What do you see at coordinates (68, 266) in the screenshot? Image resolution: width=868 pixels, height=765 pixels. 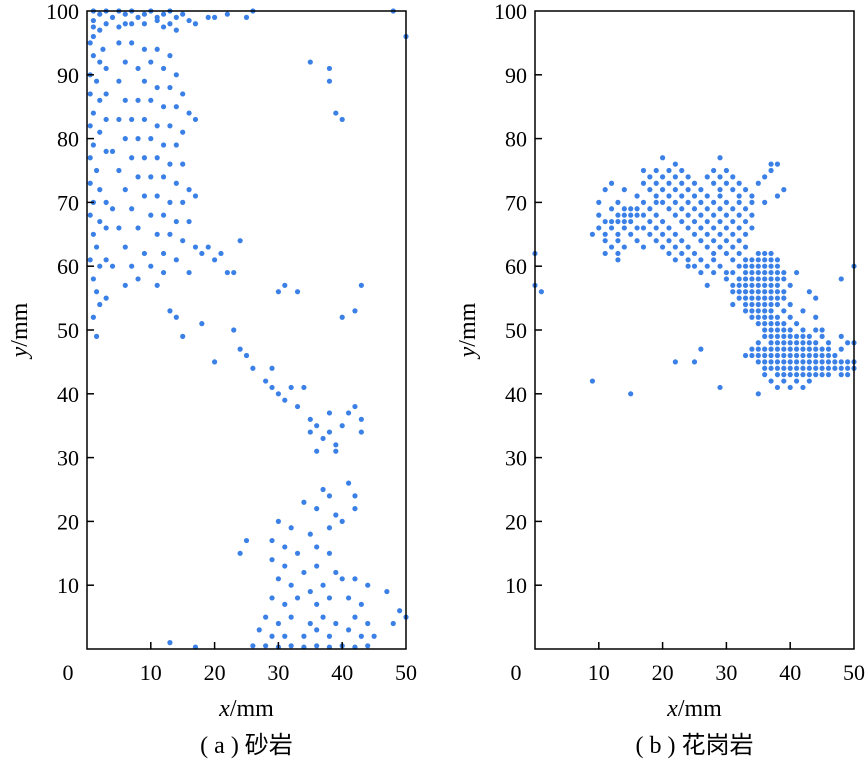 I see `y-tick-label: 60` at bounding box center [68, 266].